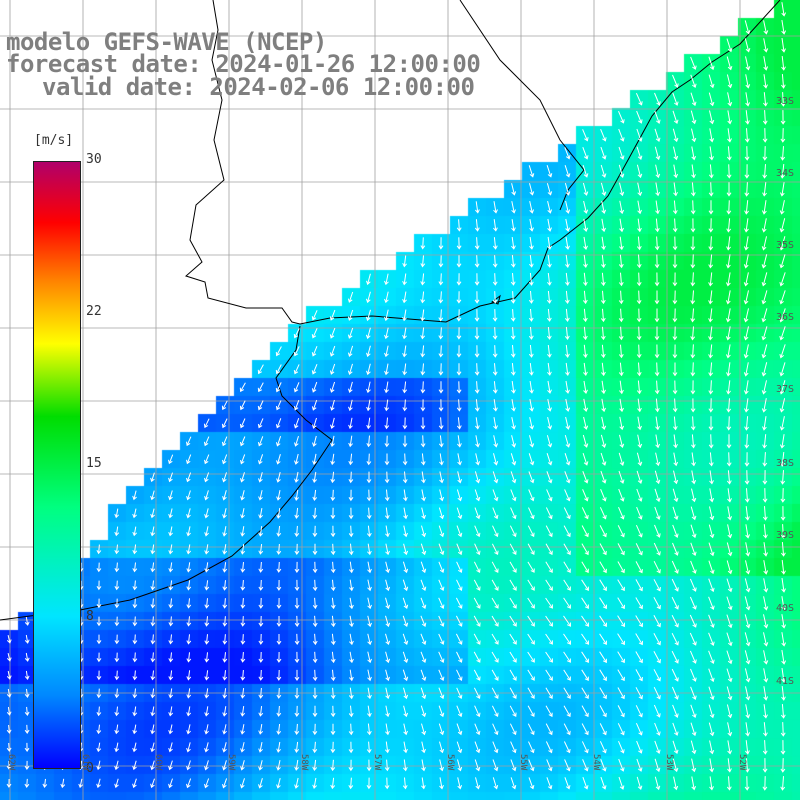  Describe the element at coordinates (231, 761) in the screenshot. I see `lon-label: 59W` at that location.